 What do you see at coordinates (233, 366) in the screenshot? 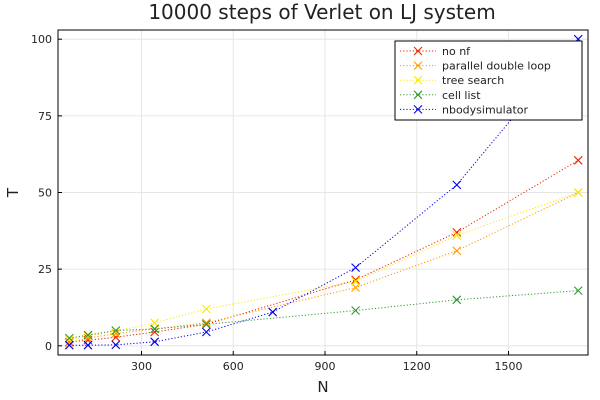
I see `x-tick-label: 600` at bounding box center [233, 366].